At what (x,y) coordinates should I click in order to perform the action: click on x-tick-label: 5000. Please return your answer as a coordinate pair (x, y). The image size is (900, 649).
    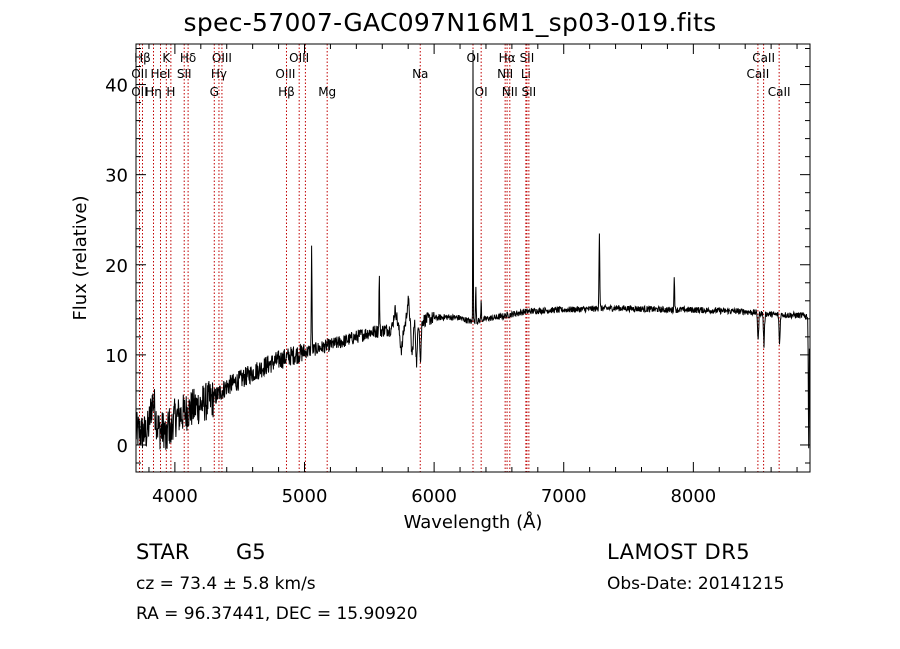
    Looking at the image, I should click on (305, 496).